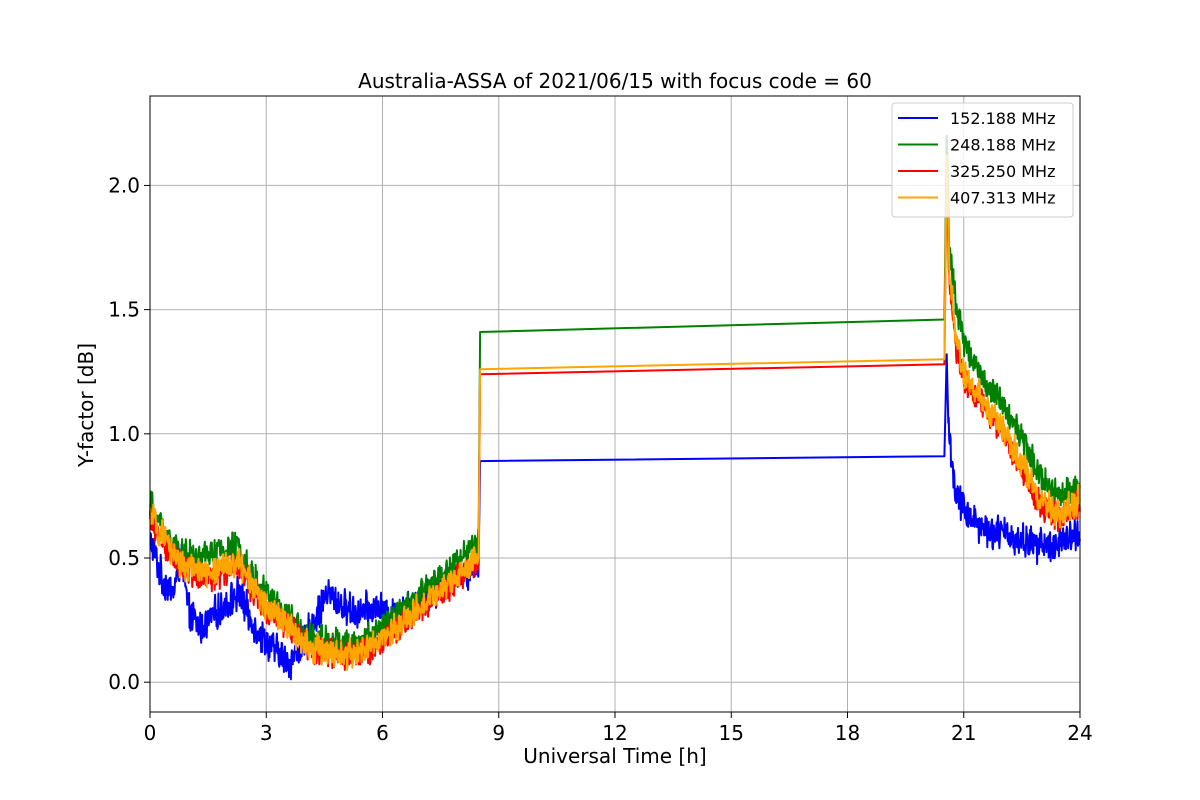 The image size is (1200, 800). What do you see at coordinates (150, 733) in the screenshot?
I see `x-tick-label: 0` at bounding box center [150, 733].